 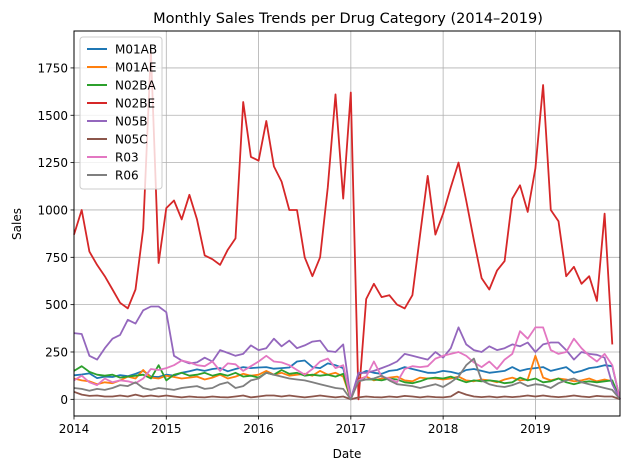 I want to click on legend-label: N02BA, so click(x=135, y=86).